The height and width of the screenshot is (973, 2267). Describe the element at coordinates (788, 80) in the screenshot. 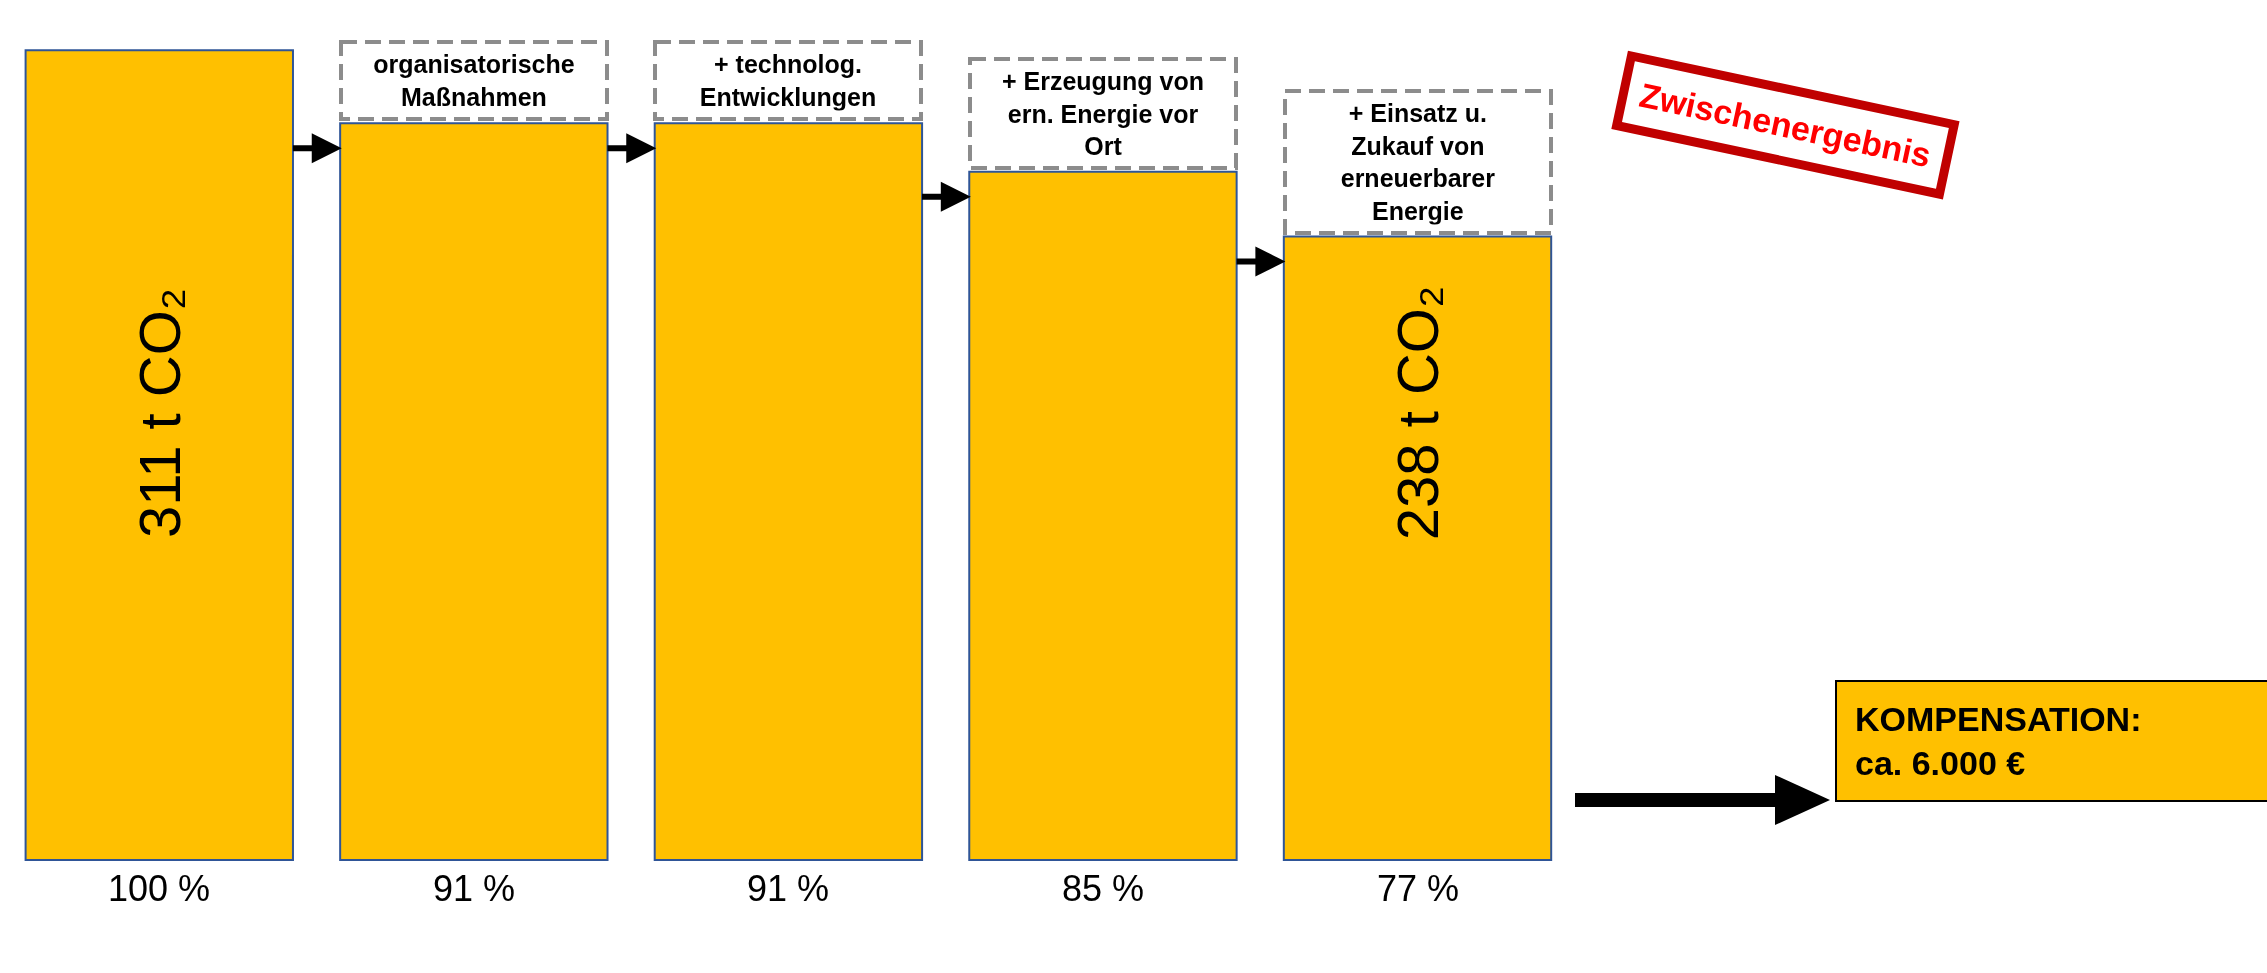

I see `x-tick-label: + technolog. Entwicklungen` at that location.